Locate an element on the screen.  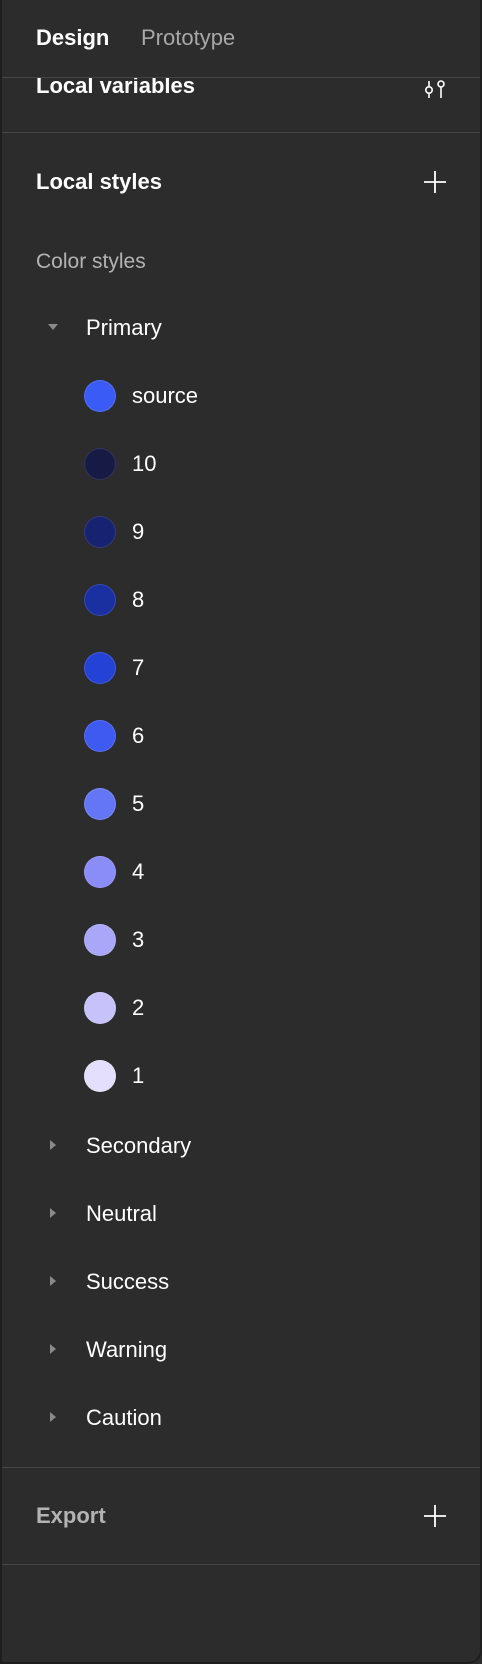
color-style-label: 2 is located at coordinates (138, 1008).